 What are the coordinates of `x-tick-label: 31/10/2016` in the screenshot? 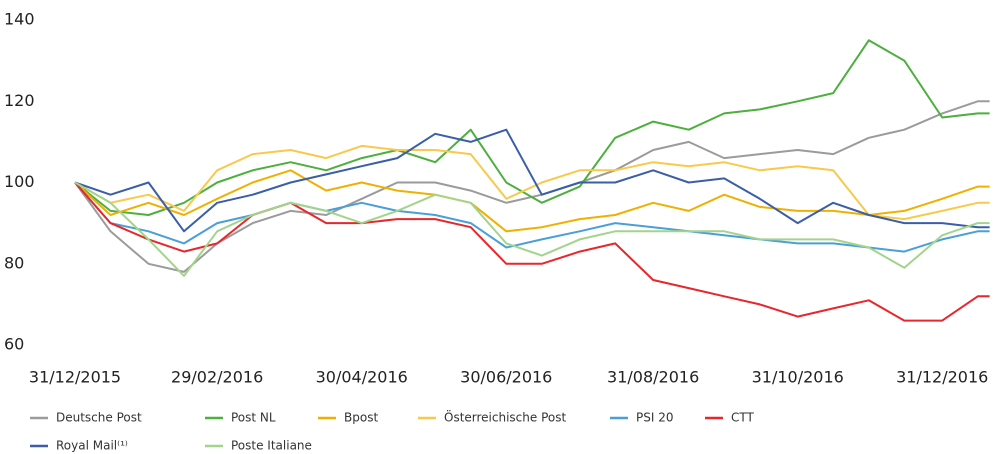 It's located at (798, 377).